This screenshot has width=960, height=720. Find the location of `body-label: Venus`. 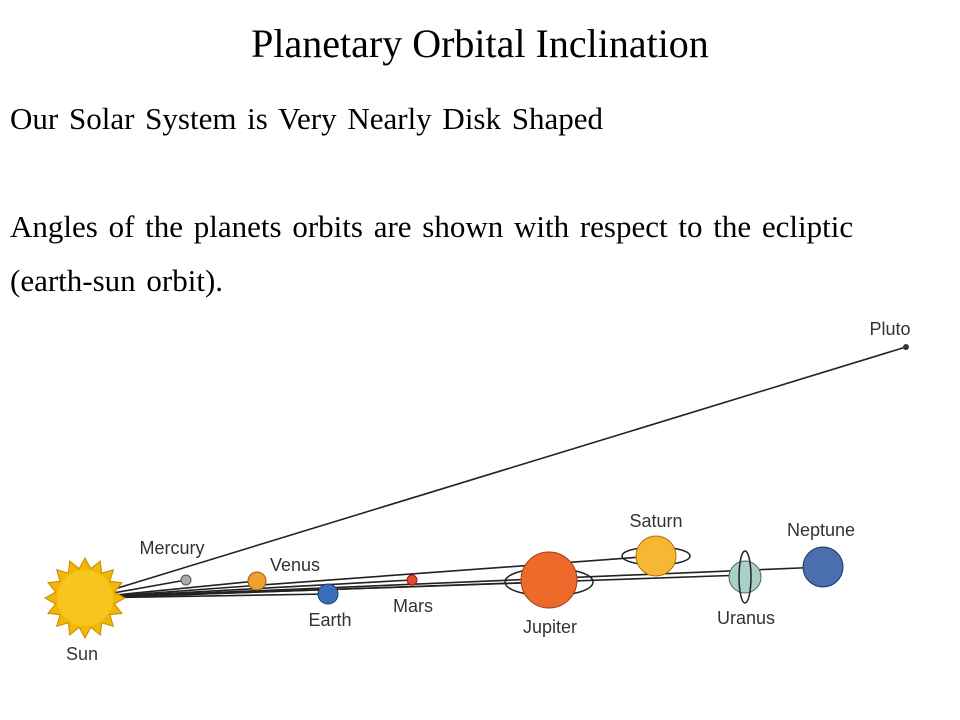

body-label: Venus is located at coordinates (295, 565).